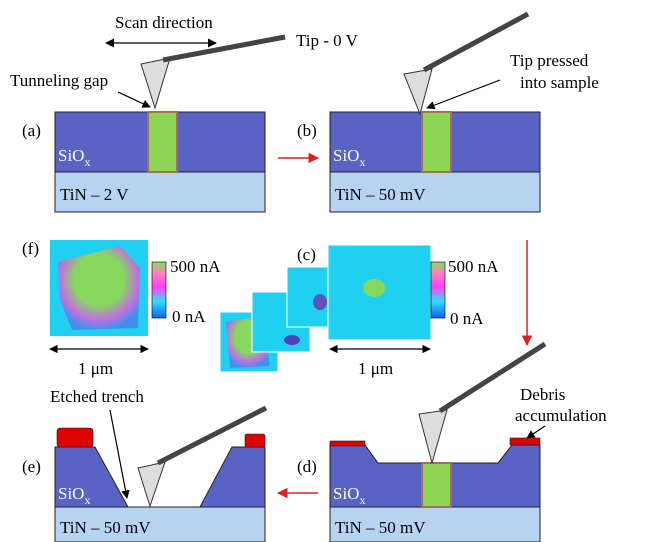 This screenshot has width=655, height=542. What do you see at coordinates (559, 82) in the screenshot?
I see `annotation: into sample` at bounding box center [559, 82].